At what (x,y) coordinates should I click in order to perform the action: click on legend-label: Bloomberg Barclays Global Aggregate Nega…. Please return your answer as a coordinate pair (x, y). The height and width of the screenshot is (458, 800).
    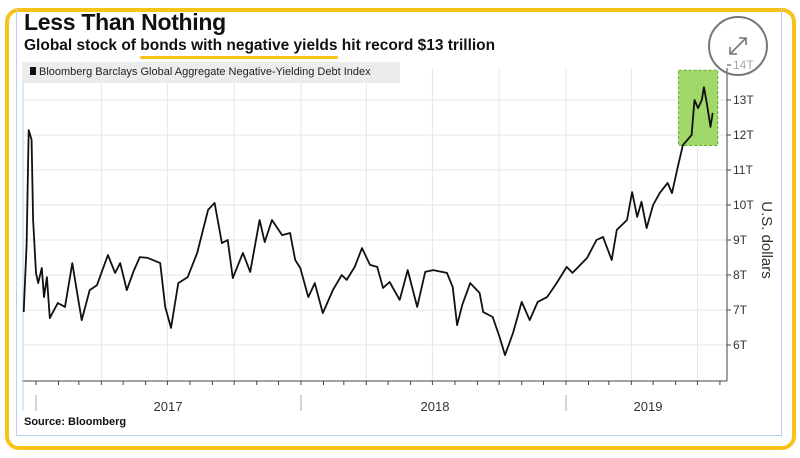
    Looking at the image, I should click on (205, 72).